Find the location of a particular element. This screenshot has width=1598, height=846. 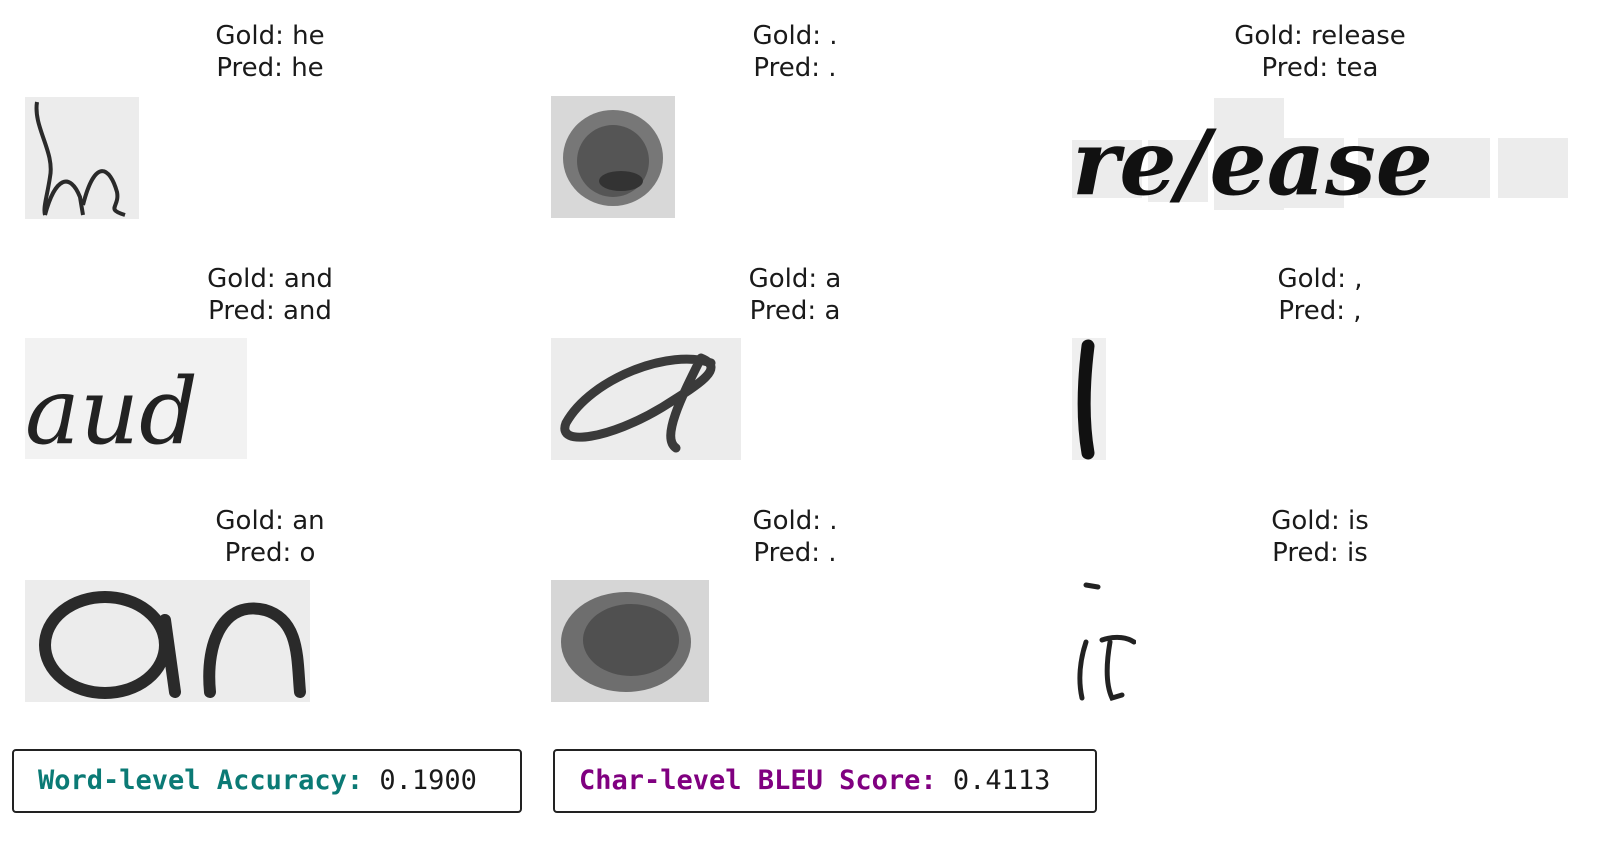

char-bleu-box: Char-level BLEU Score: 0.4113 is located at coordinates (825, 781).